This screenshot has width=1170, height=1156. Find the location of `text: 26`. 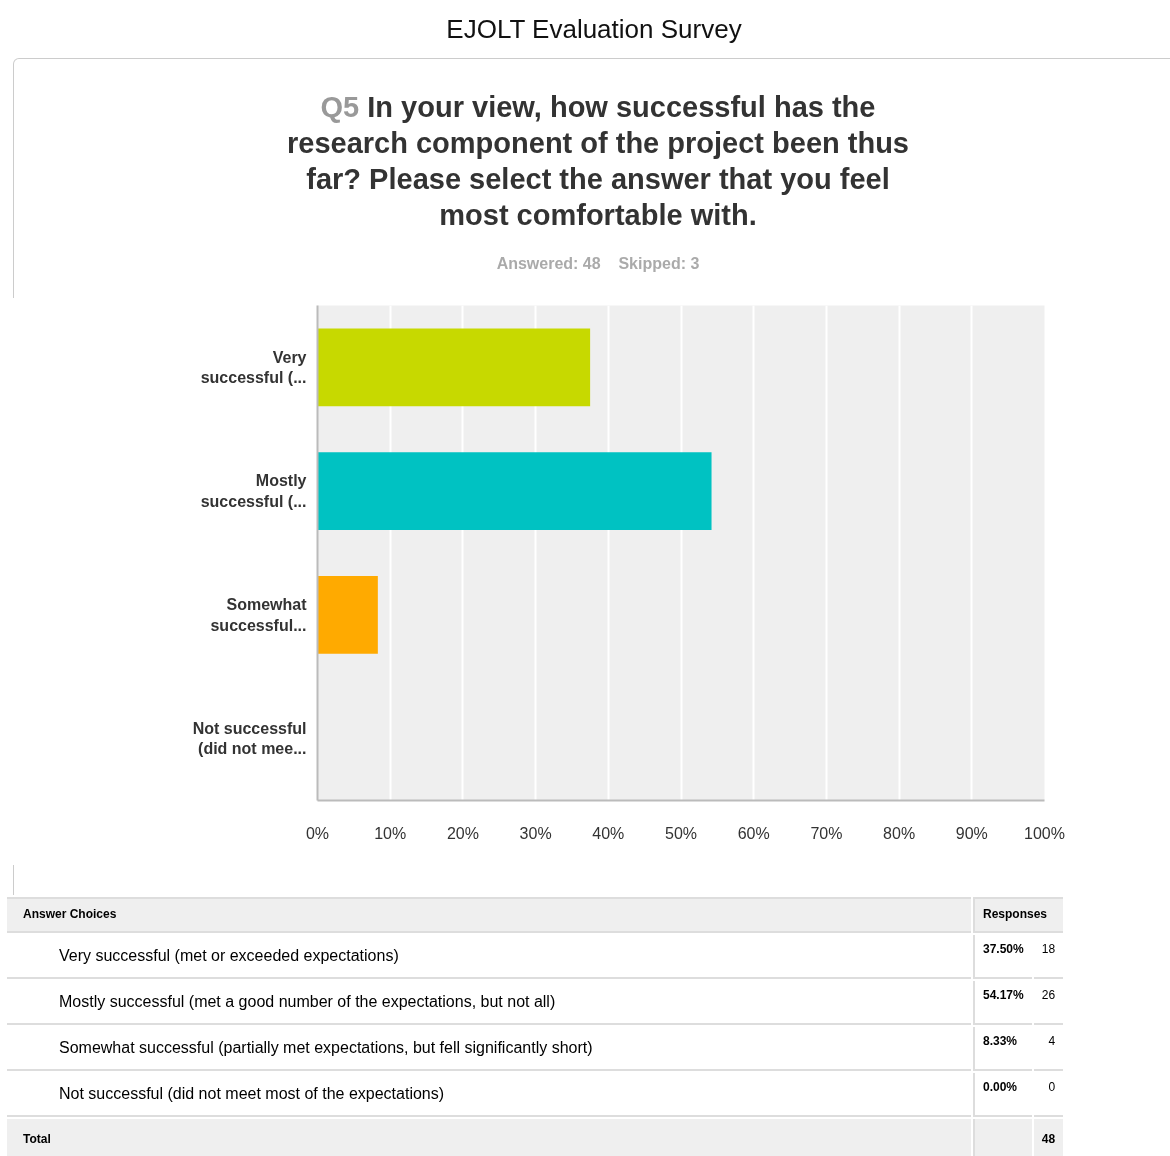

text: 26 is located at coordinates (1048, 1003).